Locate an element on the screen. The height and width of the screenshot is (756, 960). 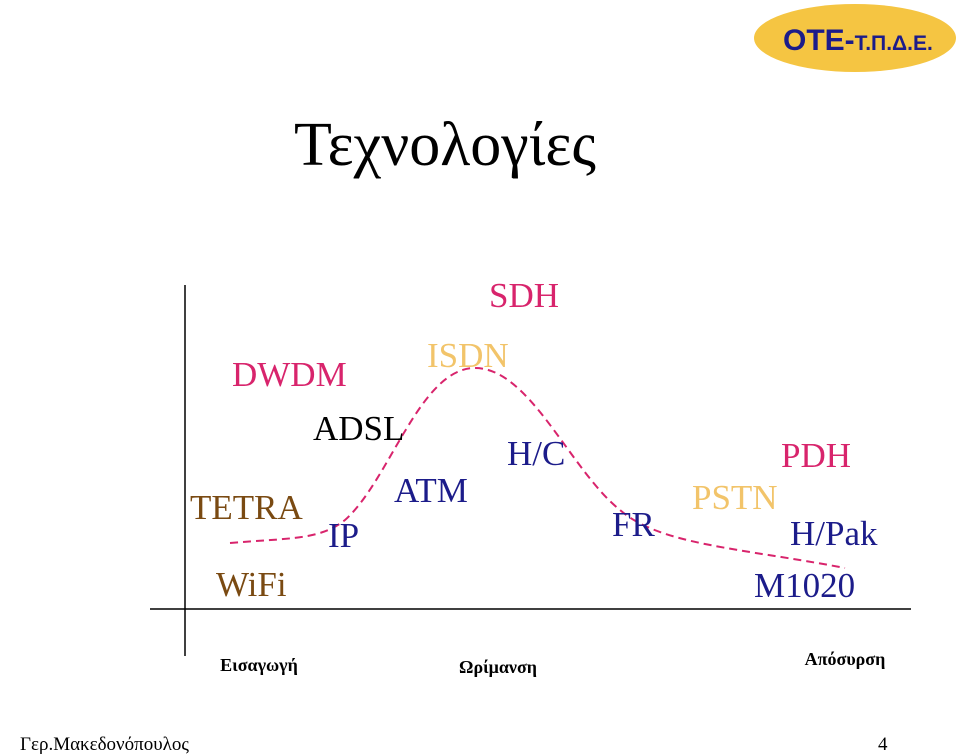
tech-label: PDH is located at coordinates (816, 455).